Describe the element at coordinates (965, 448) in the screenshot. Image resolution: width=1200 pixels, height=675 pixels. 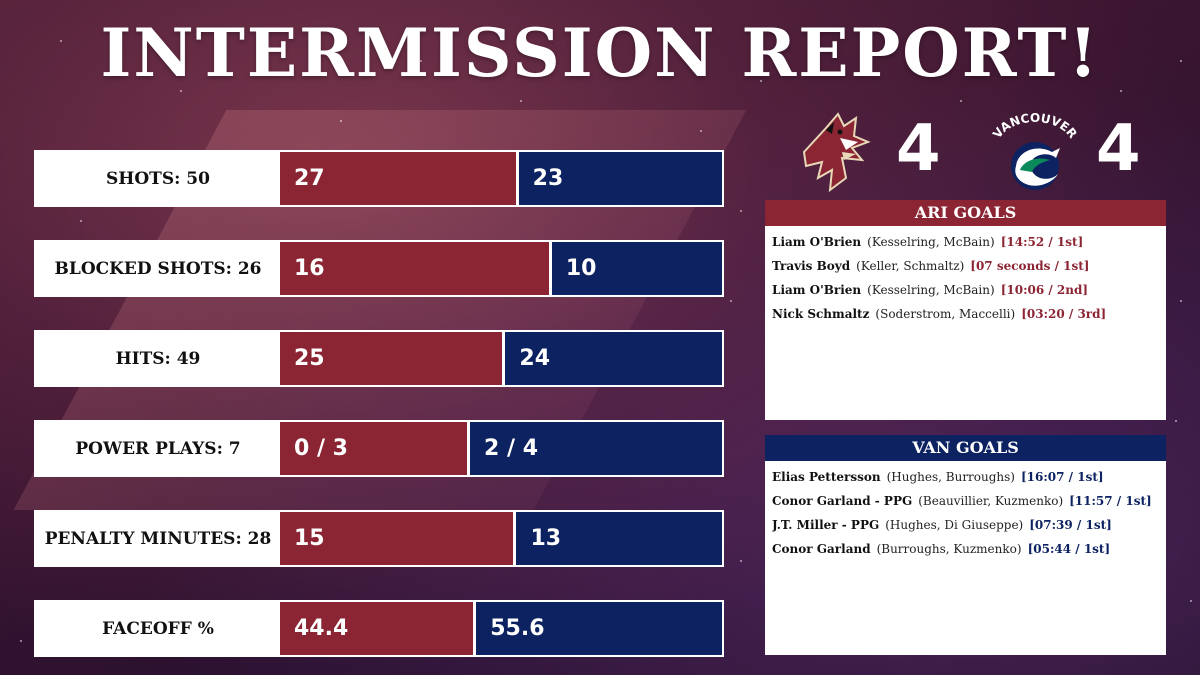
I see `van-goals-header: VAN GOALS` at that location.